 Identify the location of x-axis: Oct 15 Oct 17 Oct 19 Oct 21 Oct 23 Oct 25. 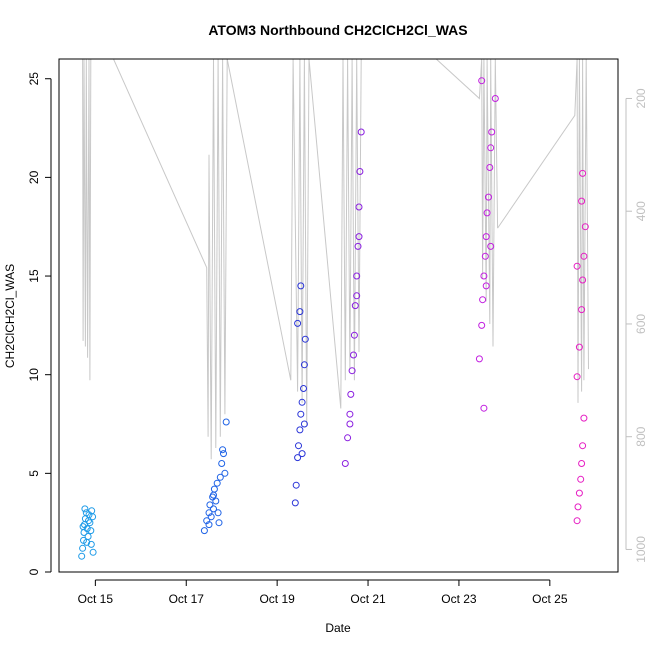
(323, 592).